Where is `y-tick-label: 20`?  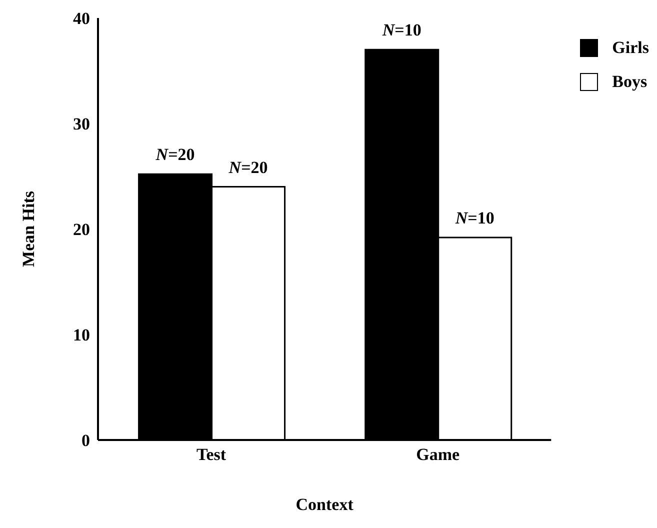 y-tick-label: 20 is located at coordinates (81, 230).